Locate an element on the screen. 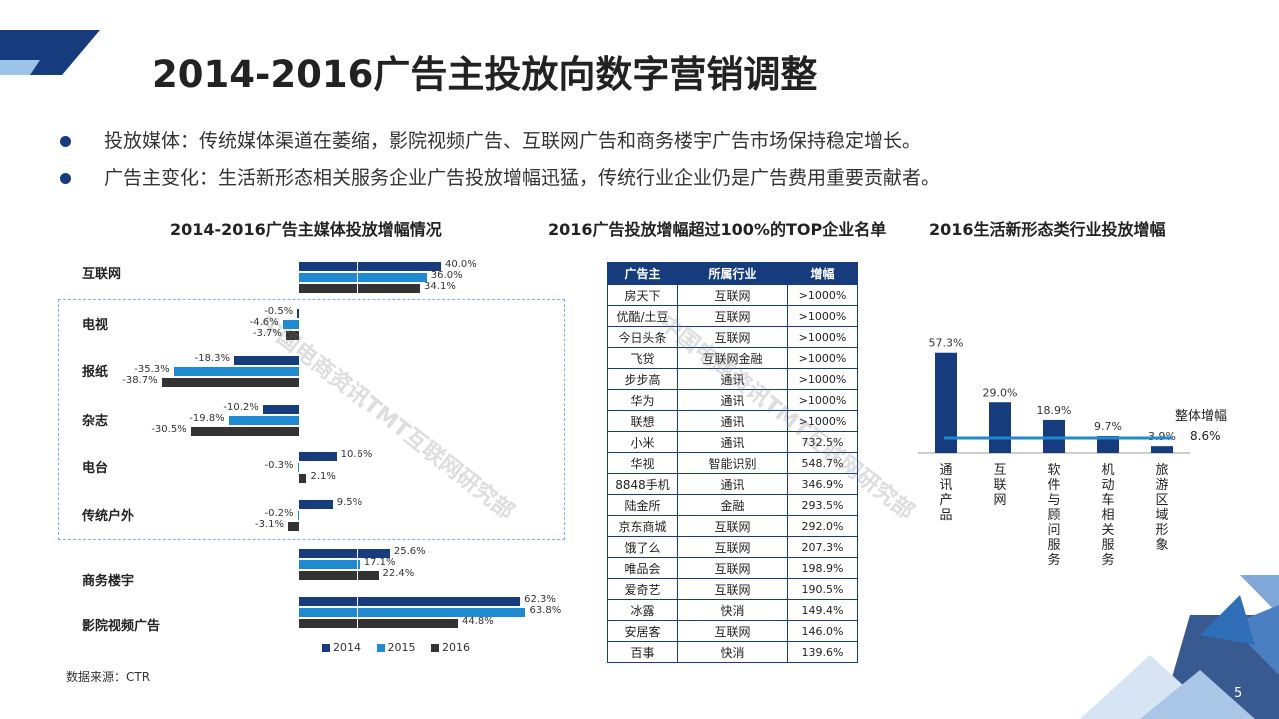  table-cell: 346.9% is located at coordinates (822, 484).